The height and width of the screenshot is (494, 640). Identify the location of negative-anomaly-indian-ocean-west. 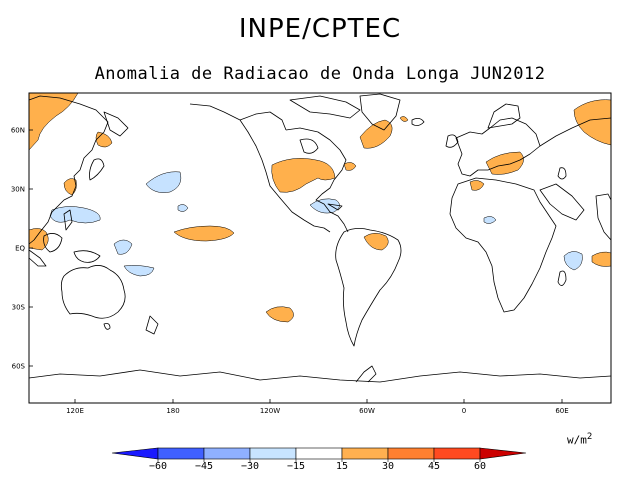
(573, 261).